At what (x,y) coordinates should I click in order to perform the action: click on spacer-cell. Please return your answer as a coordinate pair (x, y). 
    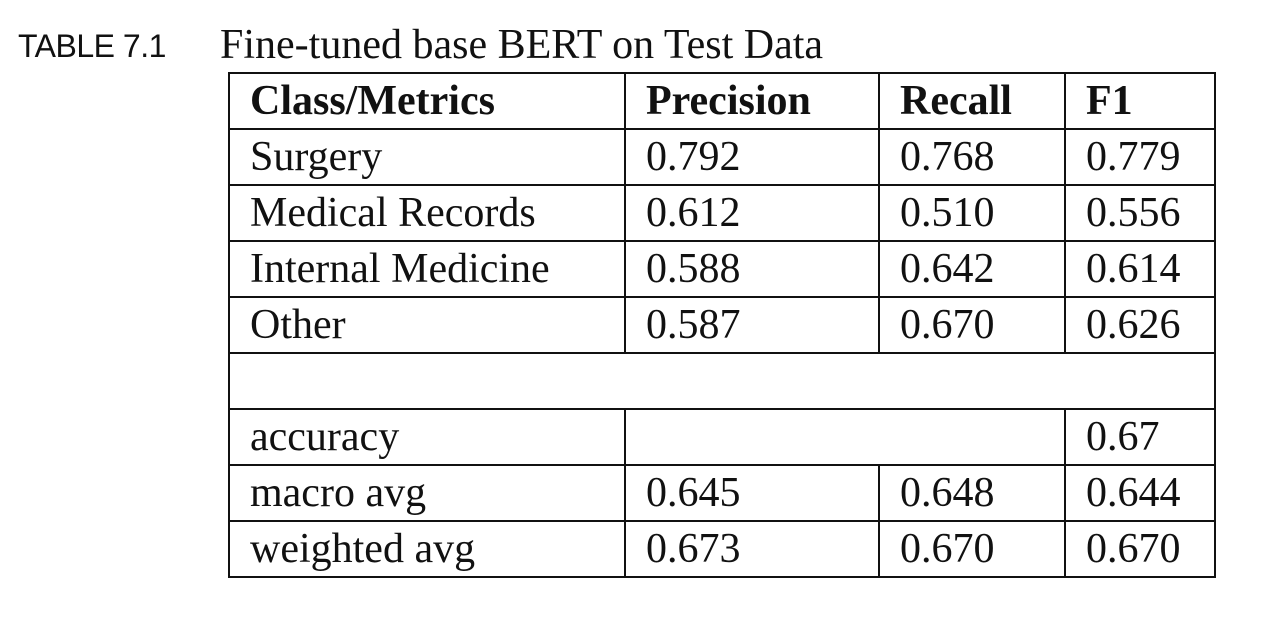
    Looking at the image, I should click on (722, 381).